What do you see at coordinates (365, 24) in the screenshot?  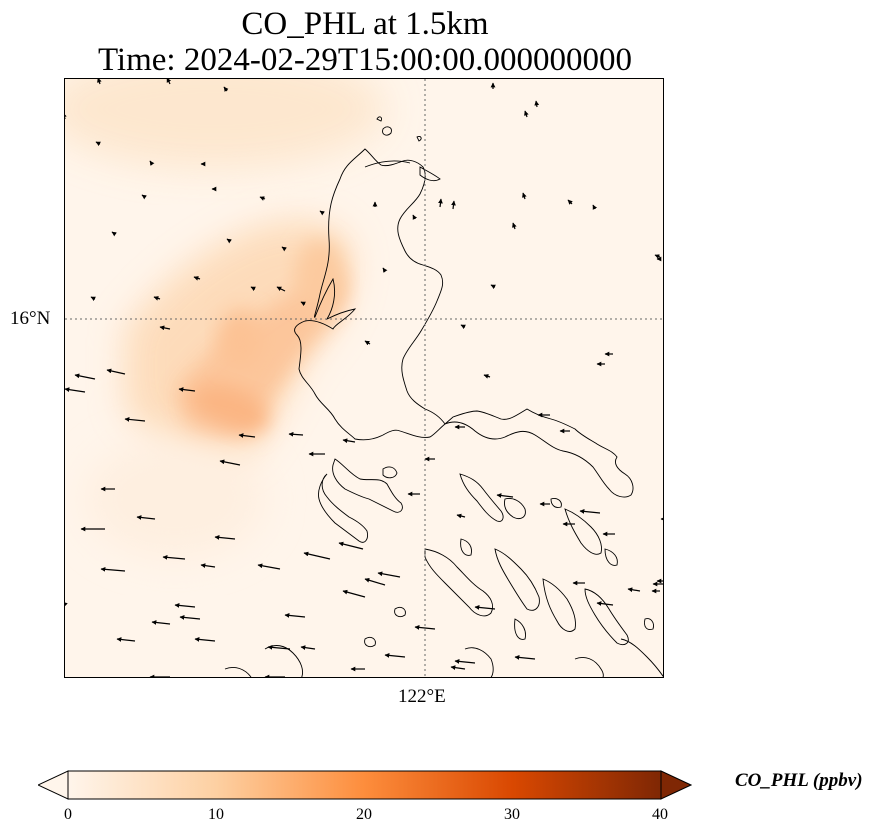 I see `map-title-line-1: CO_PHL at 1.5km` at bounding box center [365, 24].